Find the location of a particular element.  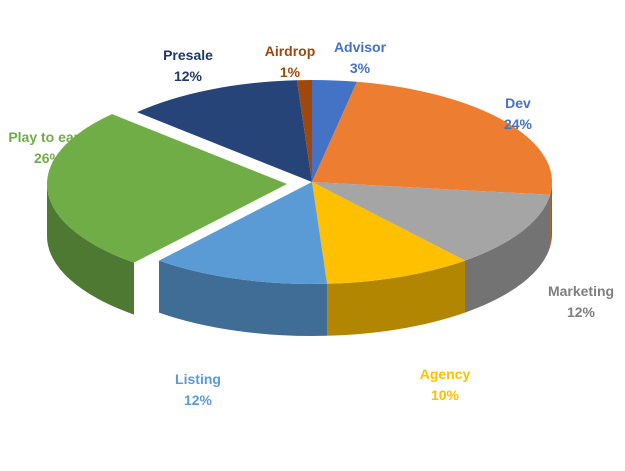

slice-side-listing is located at coordinates (243, 298).